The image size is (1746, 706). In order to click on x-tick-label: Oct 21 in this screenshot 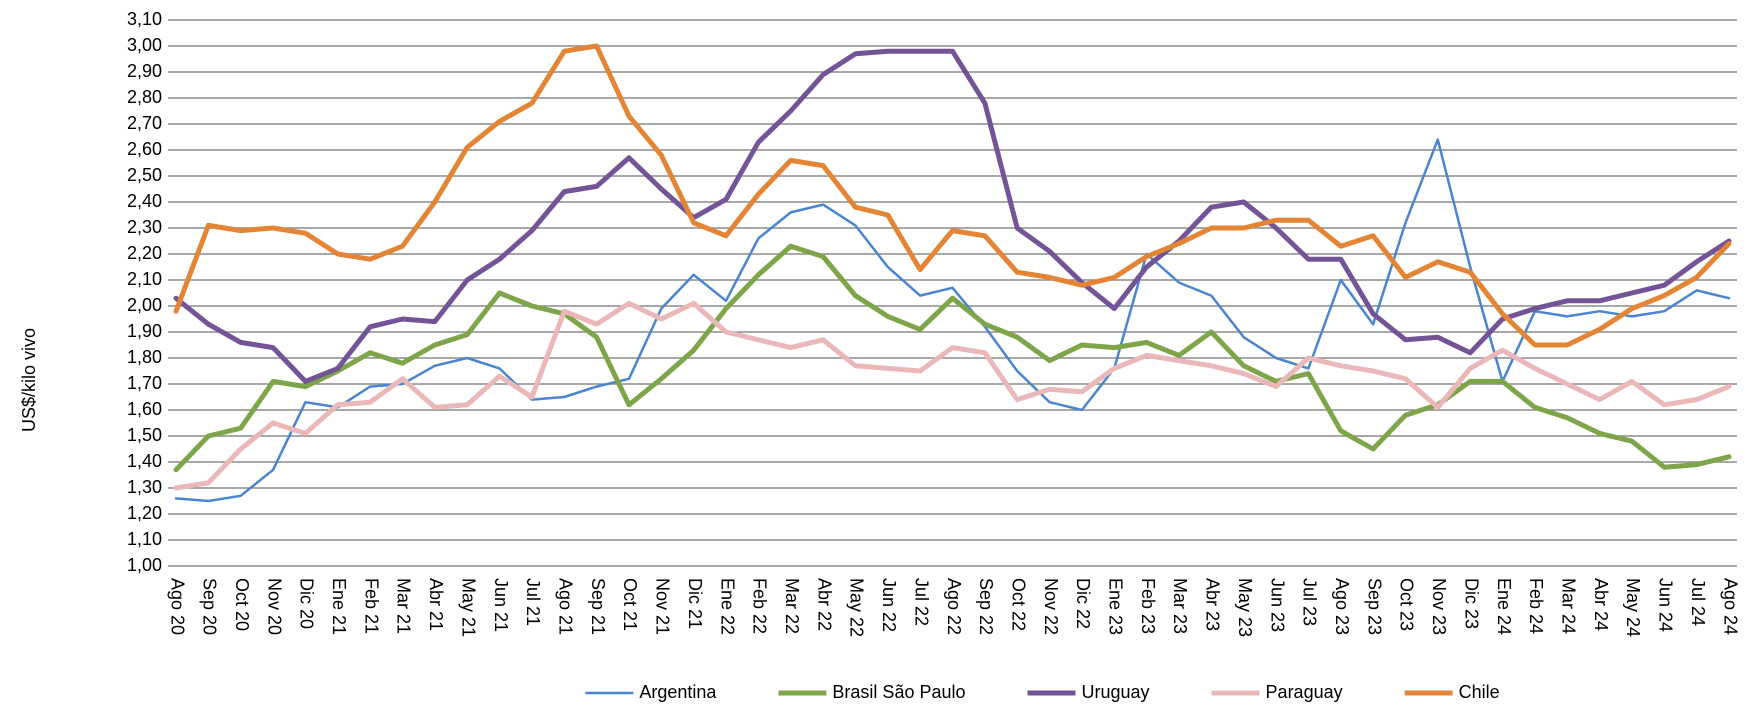, I will do `click(630, 604)`.